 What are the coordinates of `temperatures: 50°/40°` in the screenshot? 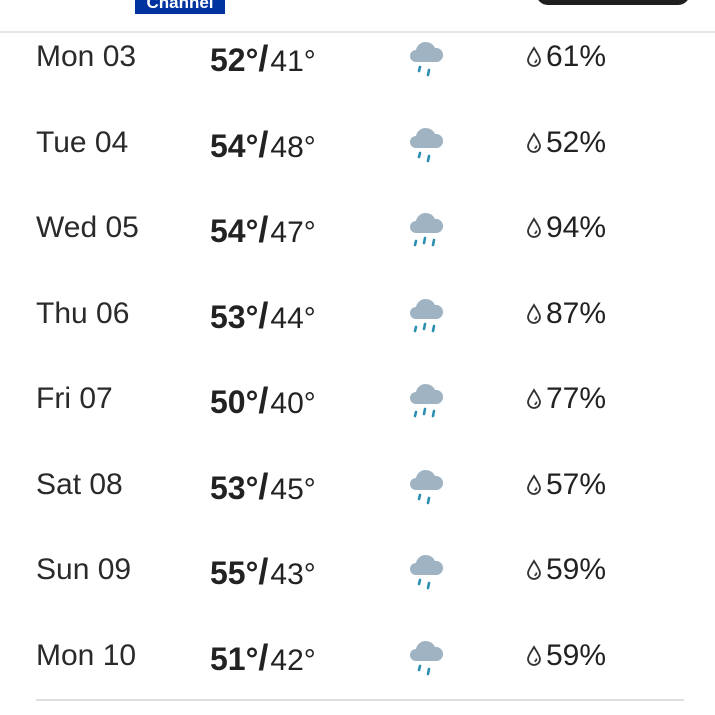 It's located at (263, 401).